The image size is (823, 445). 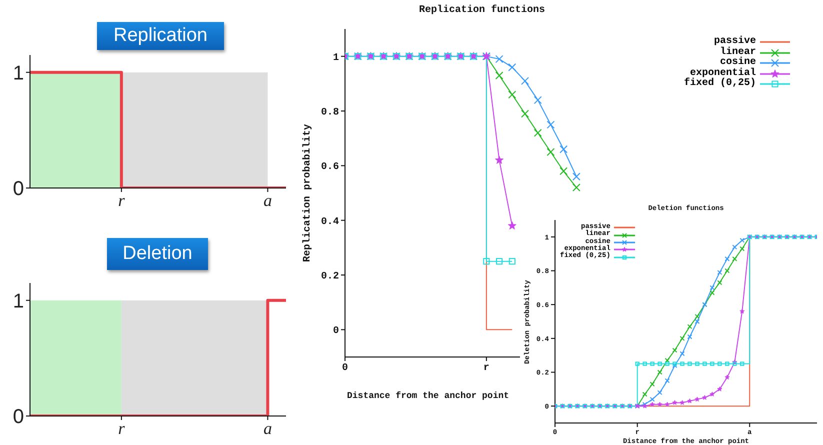 What do you see at coordinates (738, 52) in the screenshot?
I see `legend-label: linear` at bounding box center [738, 52].